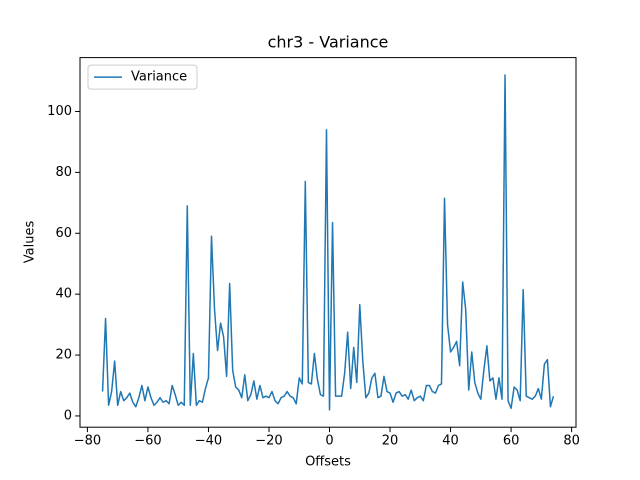 Image resolution: width=640 pixels, height=480 pixels. Describe the element at coordinates (30, 242) in the screenshot. I see `y-axis-label: Values` at that location.